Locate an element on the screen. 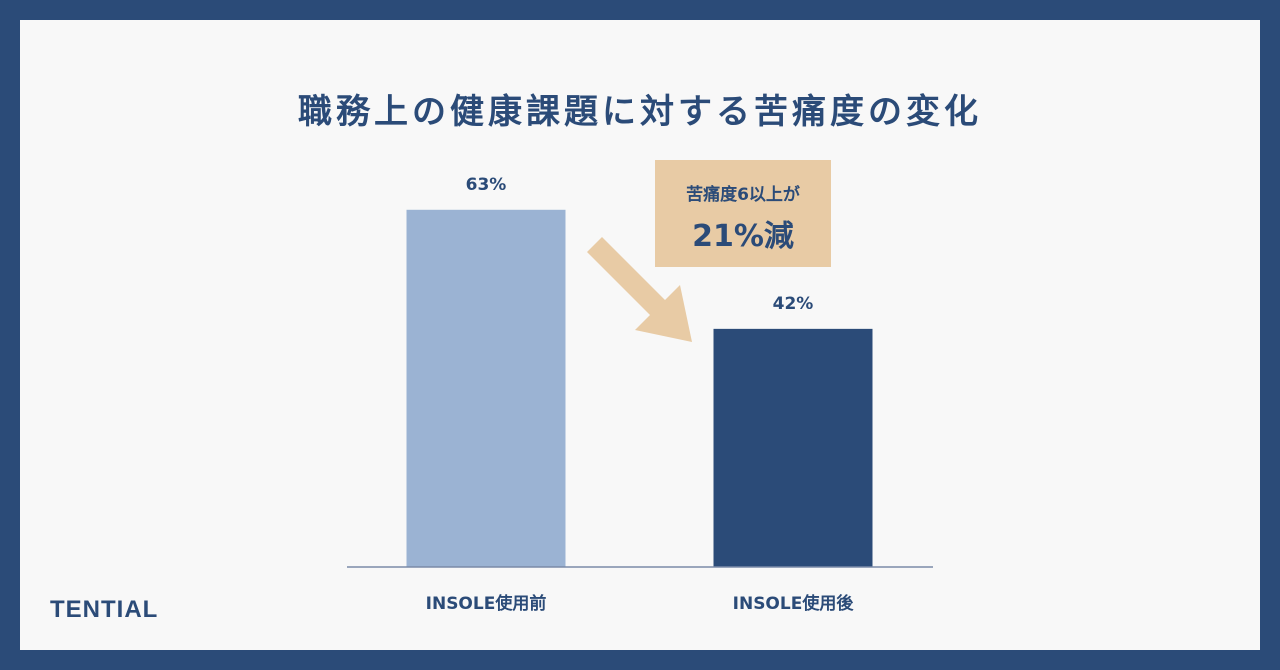  chart-title: 職務上の健康課題に対する苦痛度の変化 is located at coordinates (640, 112).